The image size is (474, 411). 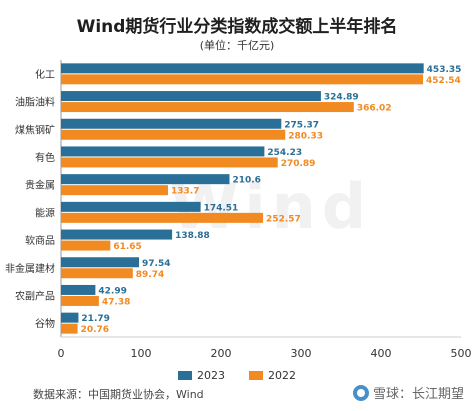 What do you see at coordinates (237, 27) in the screenshot?
I see `chart-title: Wind期货行业分类指数成交额上半年排名` at bounding box center [237, 27].